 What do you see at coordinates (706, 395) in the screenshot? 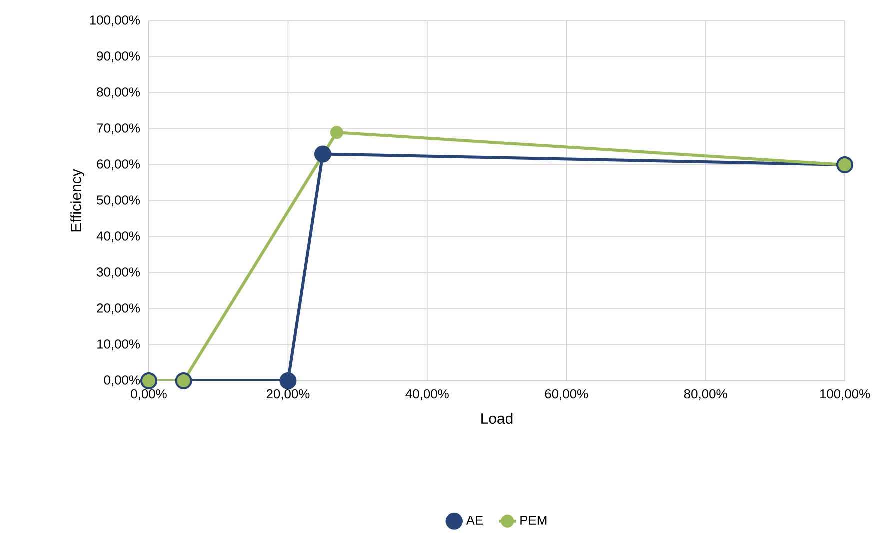
I see `x-tick-label: 80,00%` at bounding box center [706, 395].